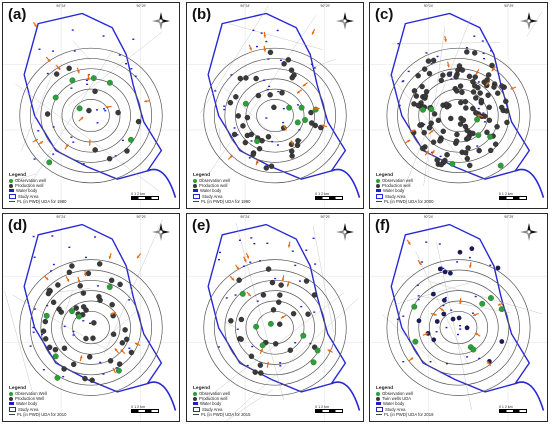 The image size is (550, 424). I want to click on legend-item: Water body, so click(404, 190).